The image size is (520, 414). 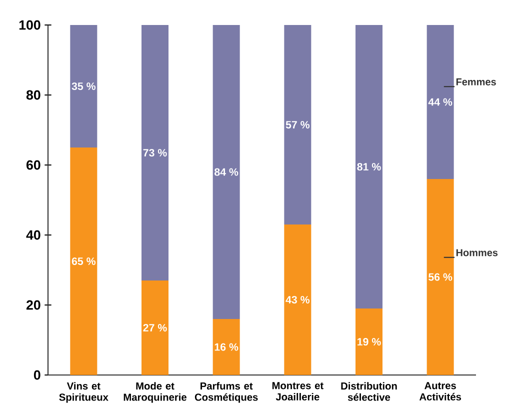 What do you see at coordinates (440, 391) in the screenshot?
I see `x-tick-label: Autres Activités` at bounding box center [440, 391].